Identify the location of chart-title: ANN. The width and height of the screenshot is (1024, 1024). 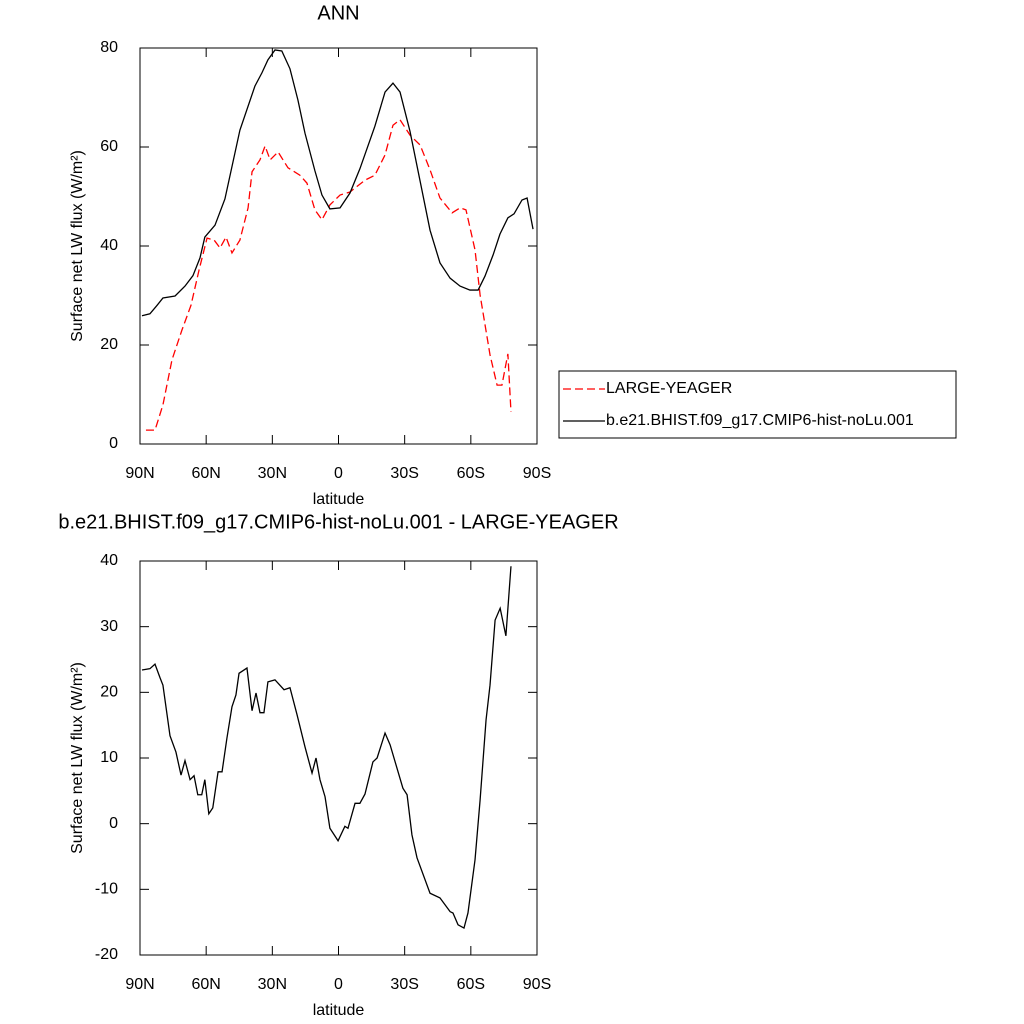
(338, 13).